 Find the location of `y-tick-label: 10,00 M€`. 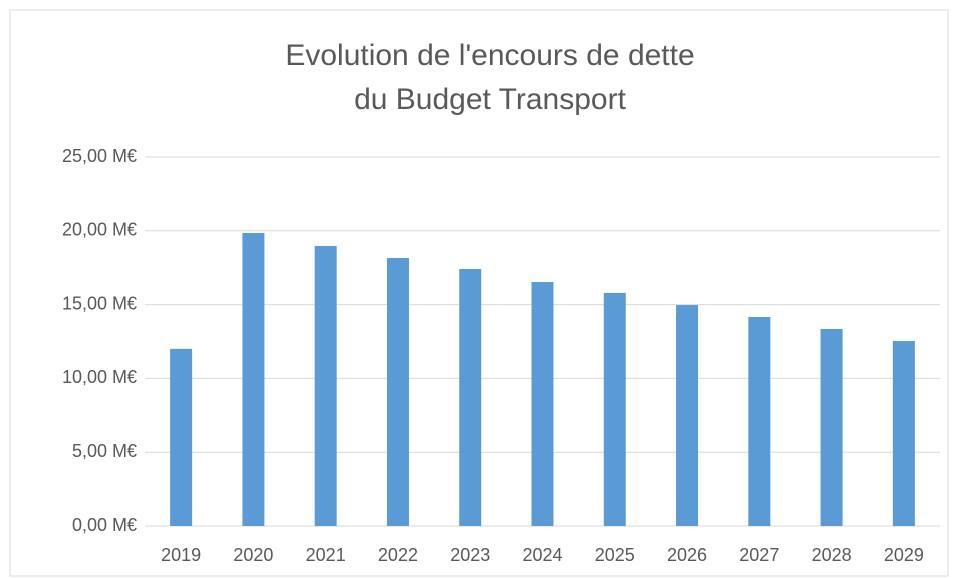

y-tick-label: 10,00 M€ is located at coordinates (99, 377).